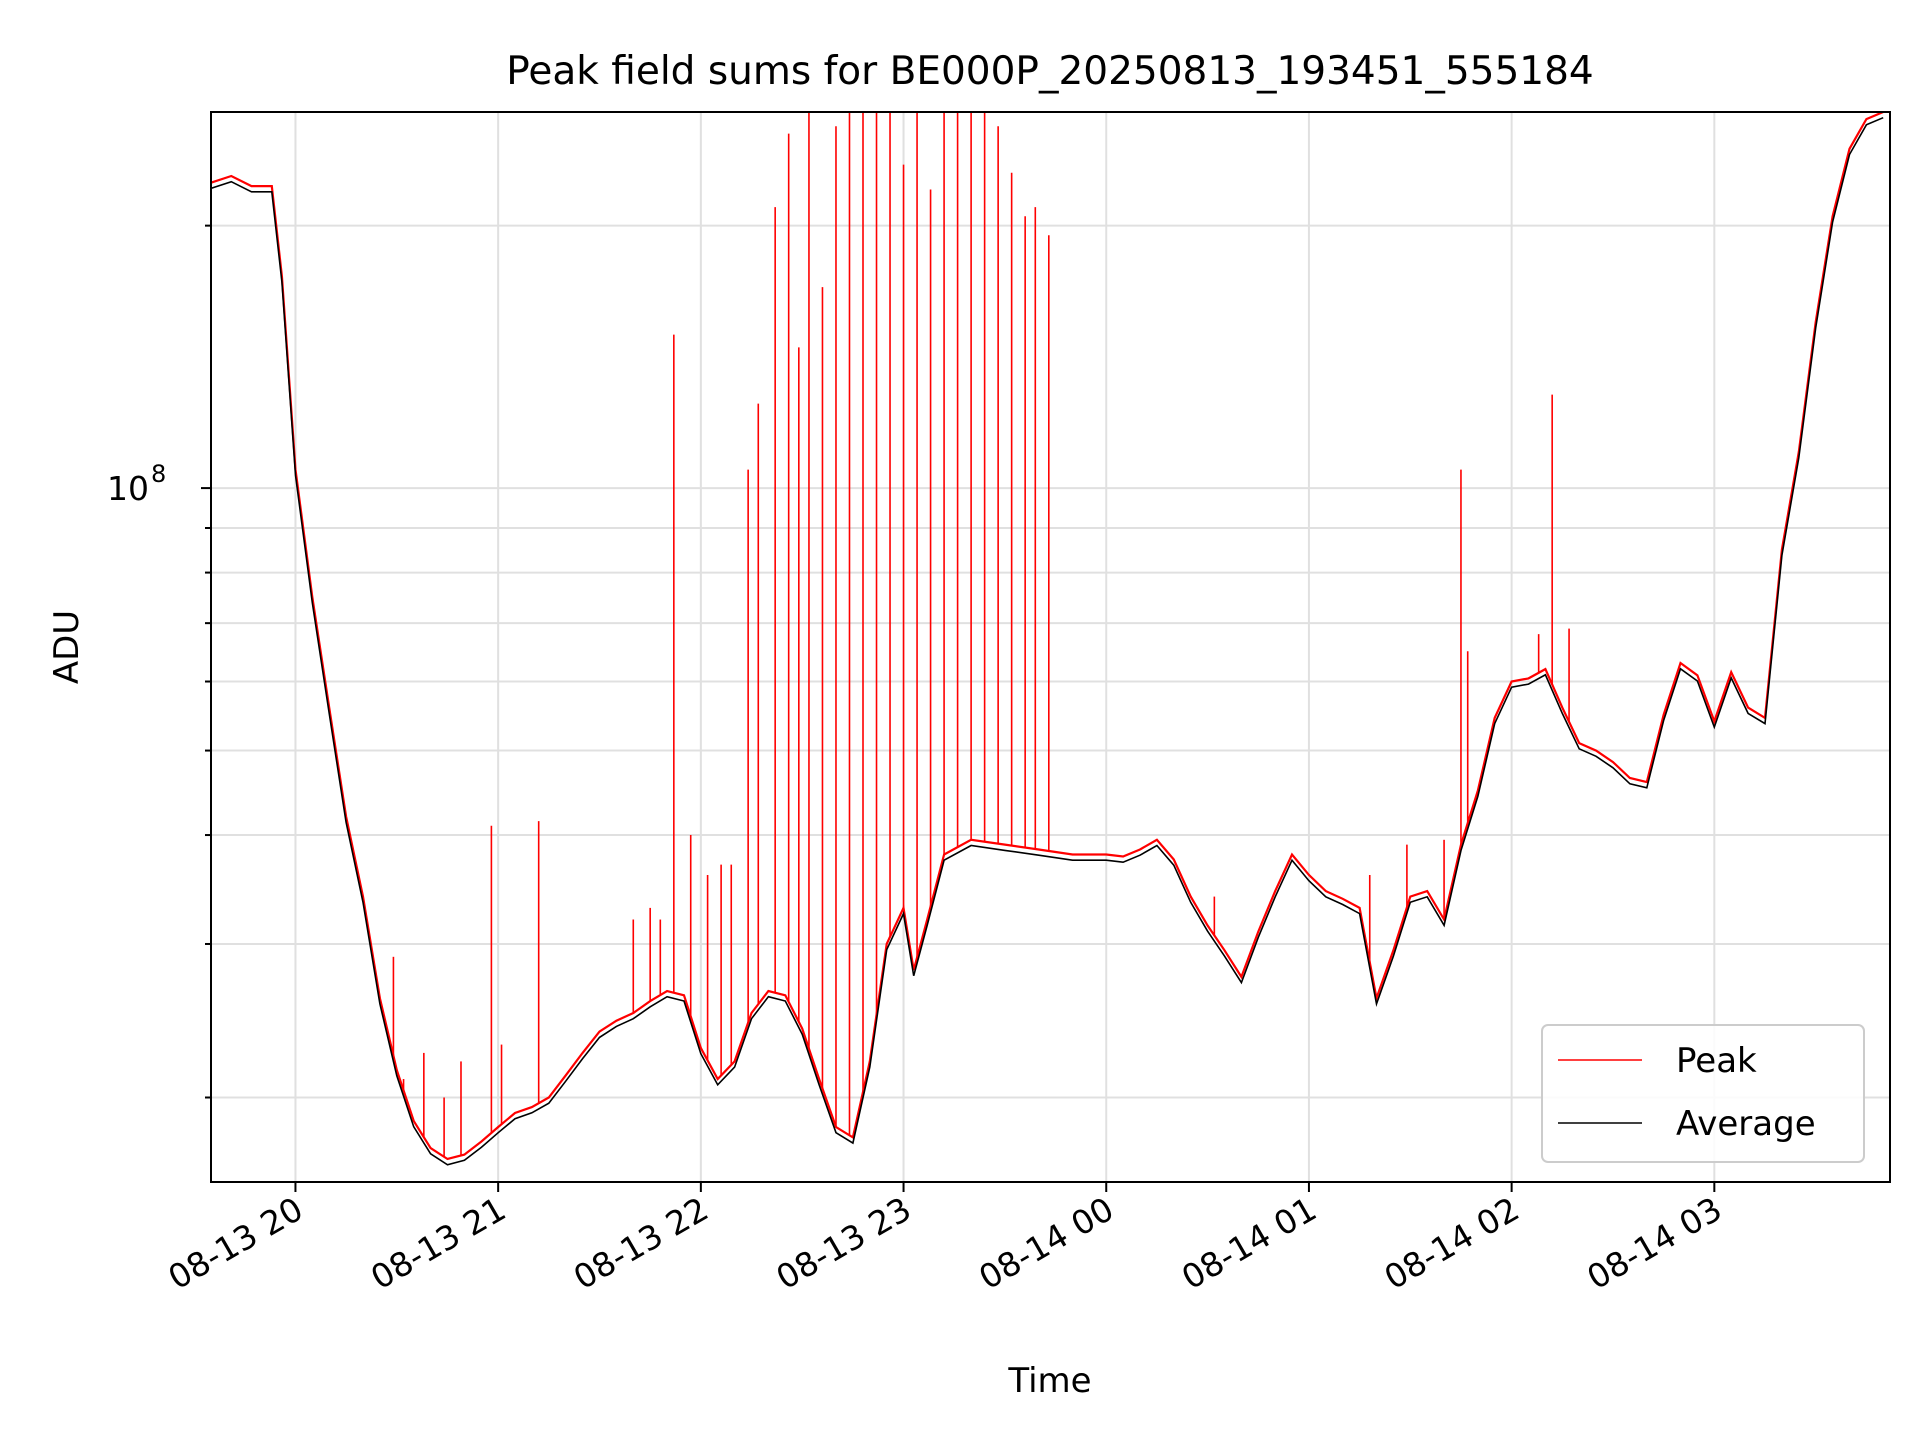  I want to click on legend-label-average: Average, so click(1746, 1124).